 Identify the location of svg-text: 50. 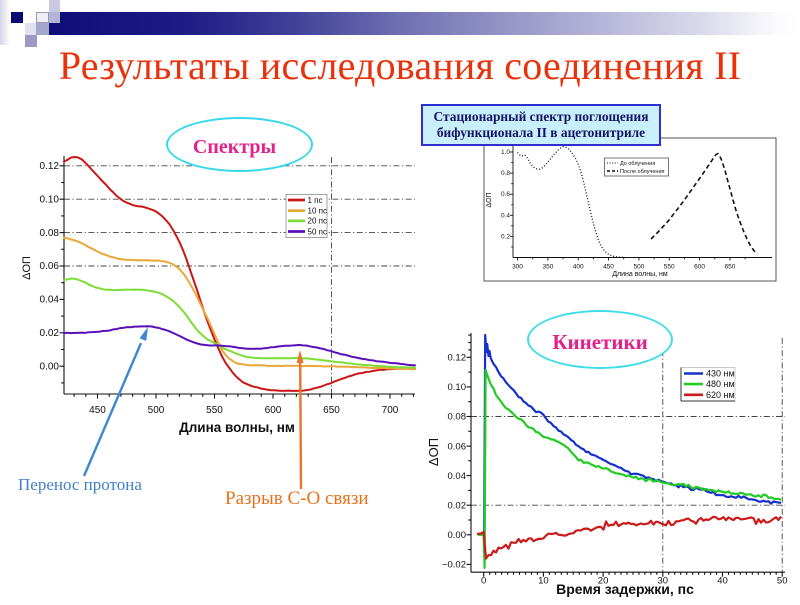
(782, 581).